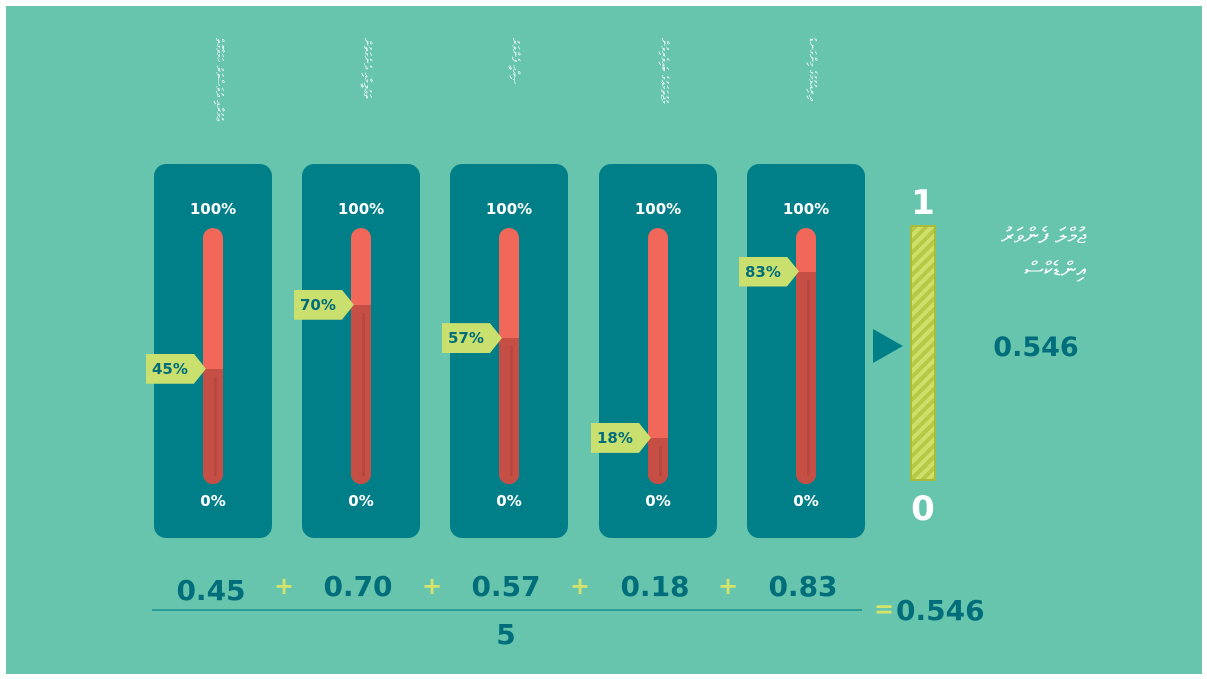  What do you see at coordinates (367, 68) in the screenshot?
I see `category-label-2: ތަޢުލީމާއި ދެނެގަތުން` at bounding box center [367, 68].